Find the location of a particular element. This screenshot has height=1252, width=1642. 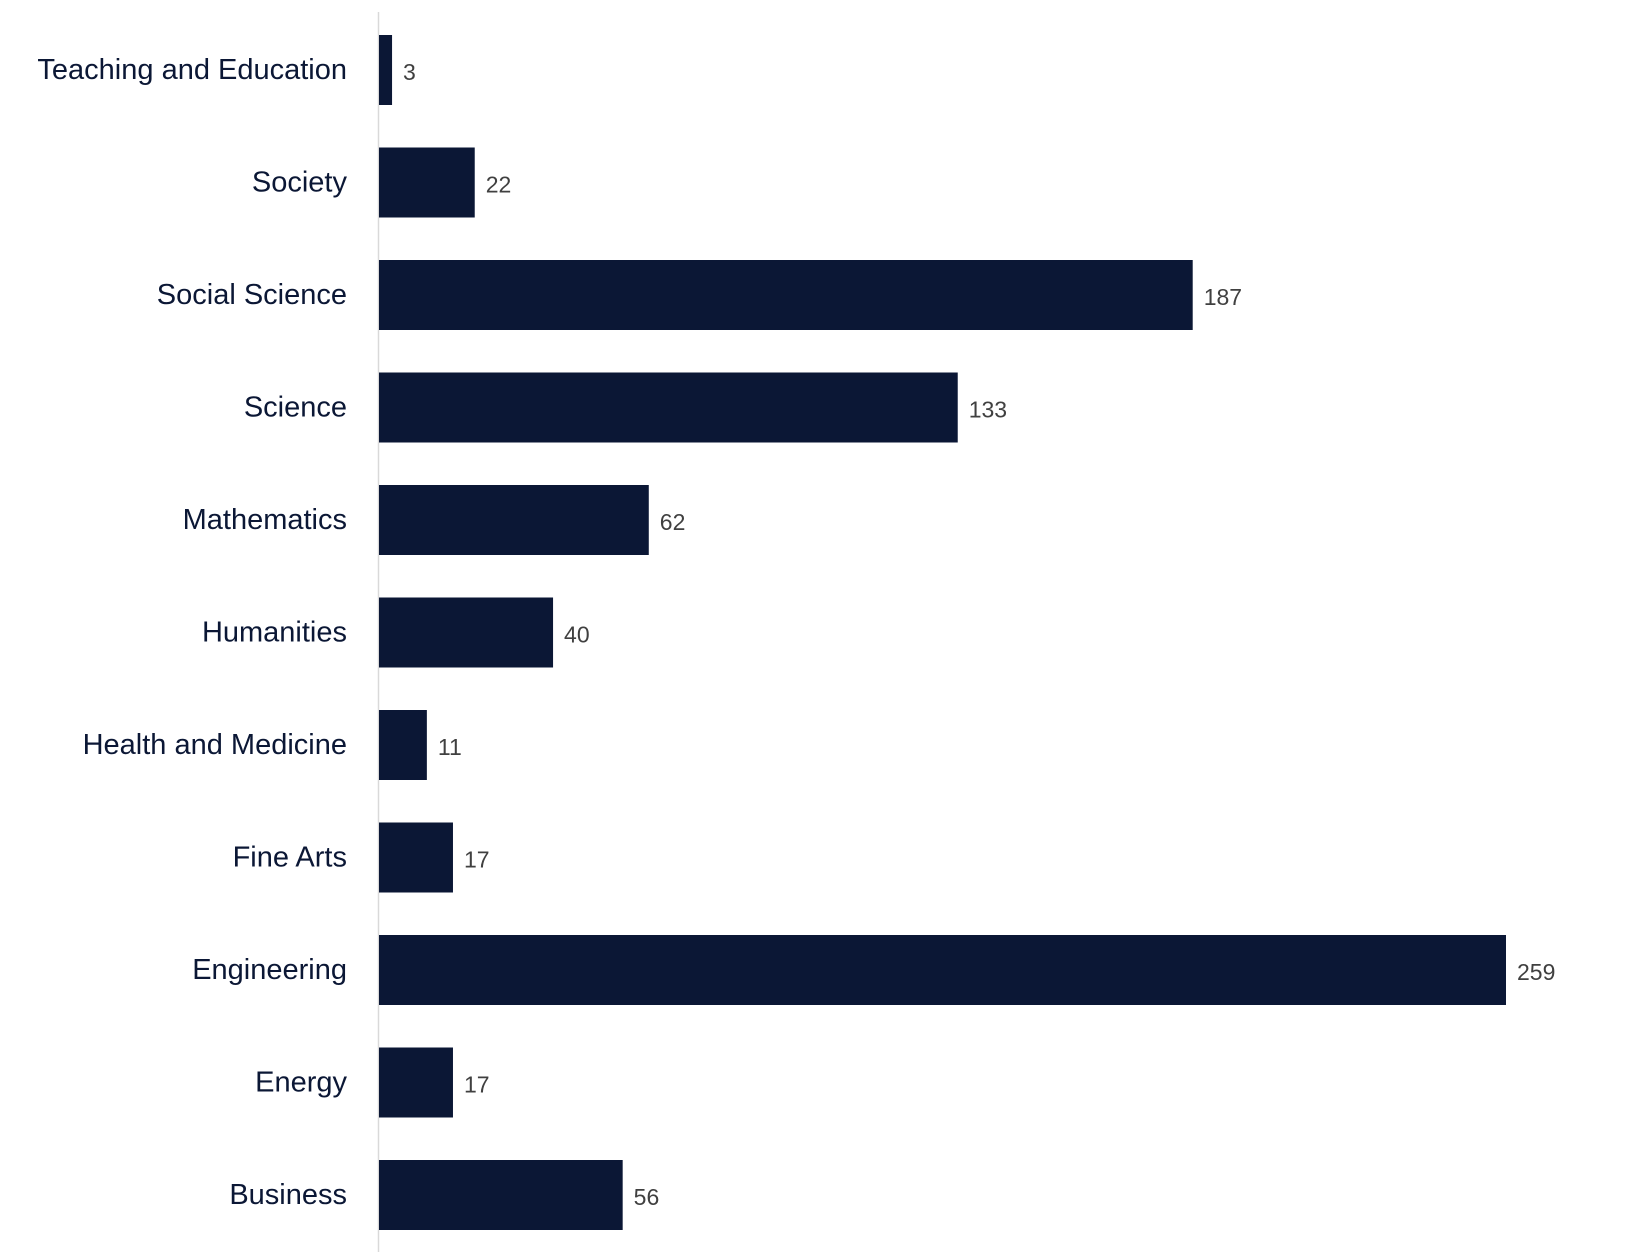

value-label-mathematics: 62 is located at coordinates (673, 522).